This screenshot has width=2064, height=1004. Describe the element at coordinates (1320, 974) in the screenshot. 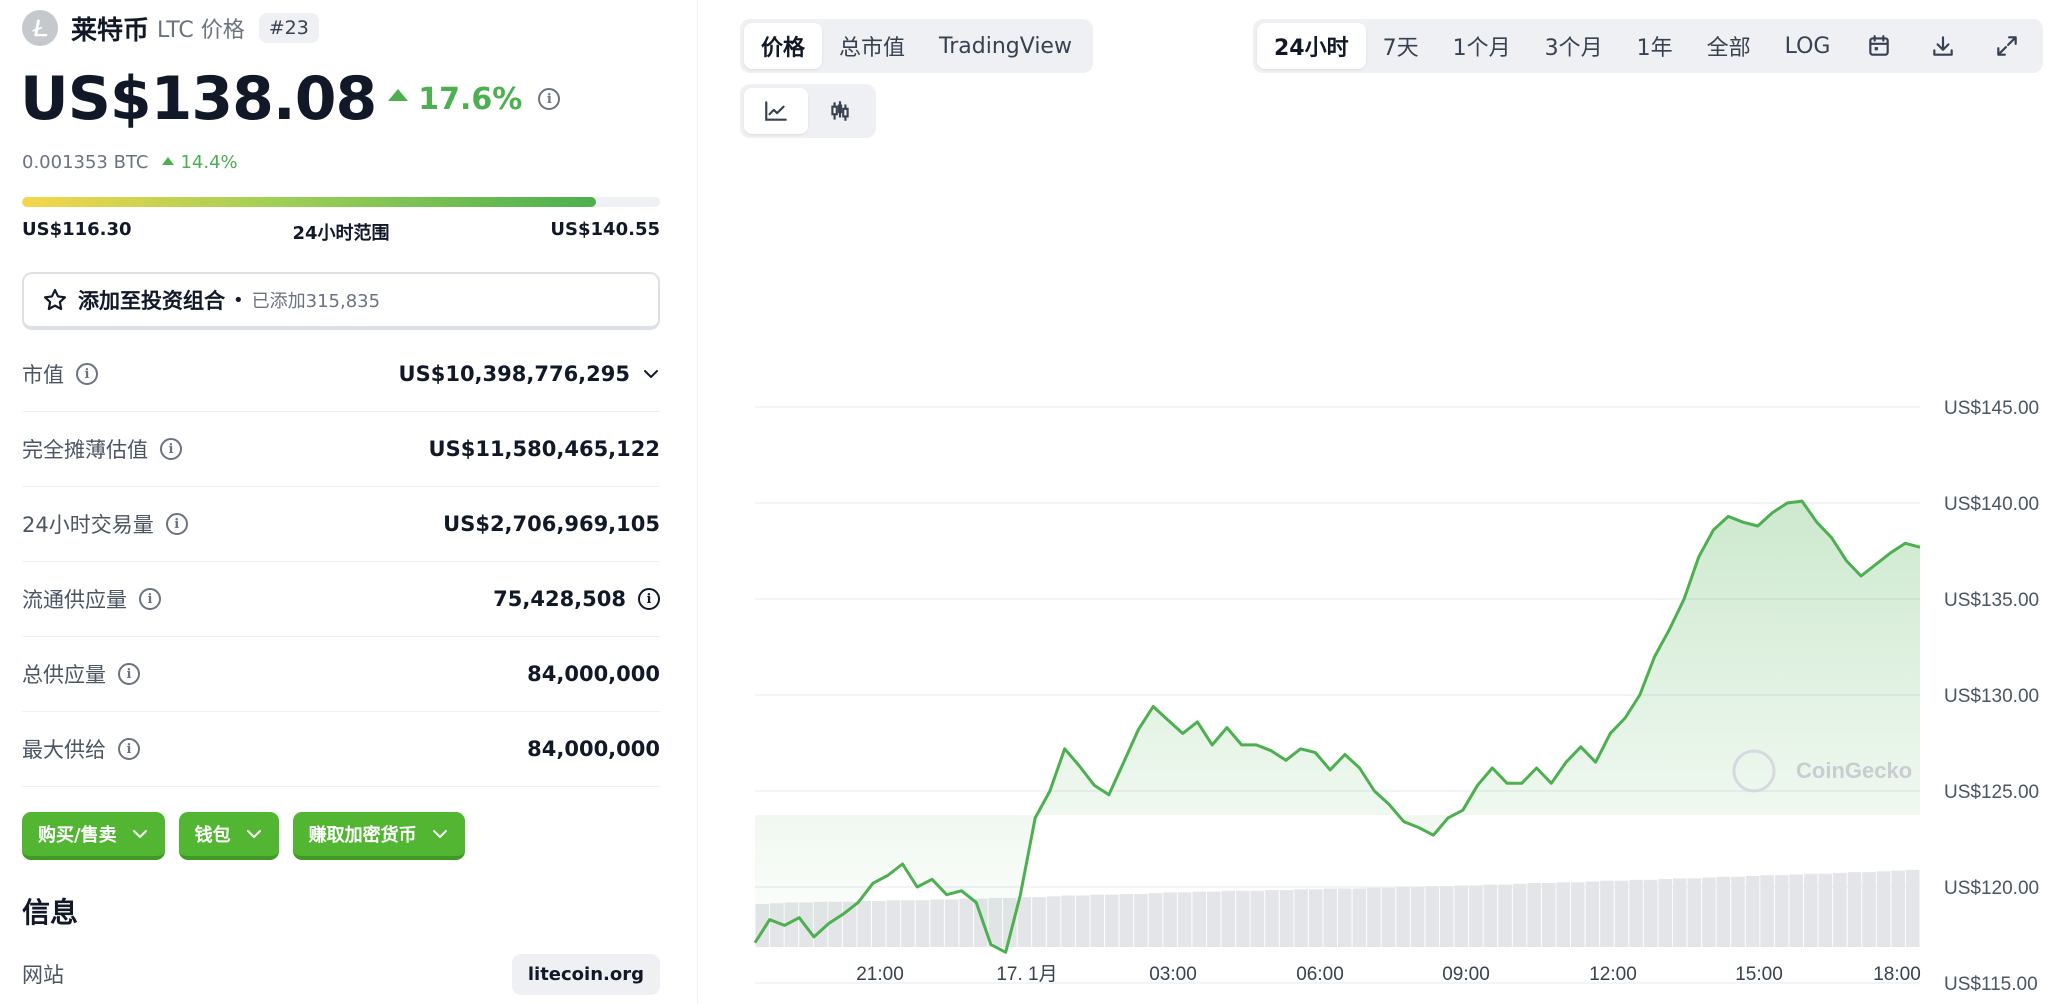

I see `x-tick-label: 06:00` at that location.